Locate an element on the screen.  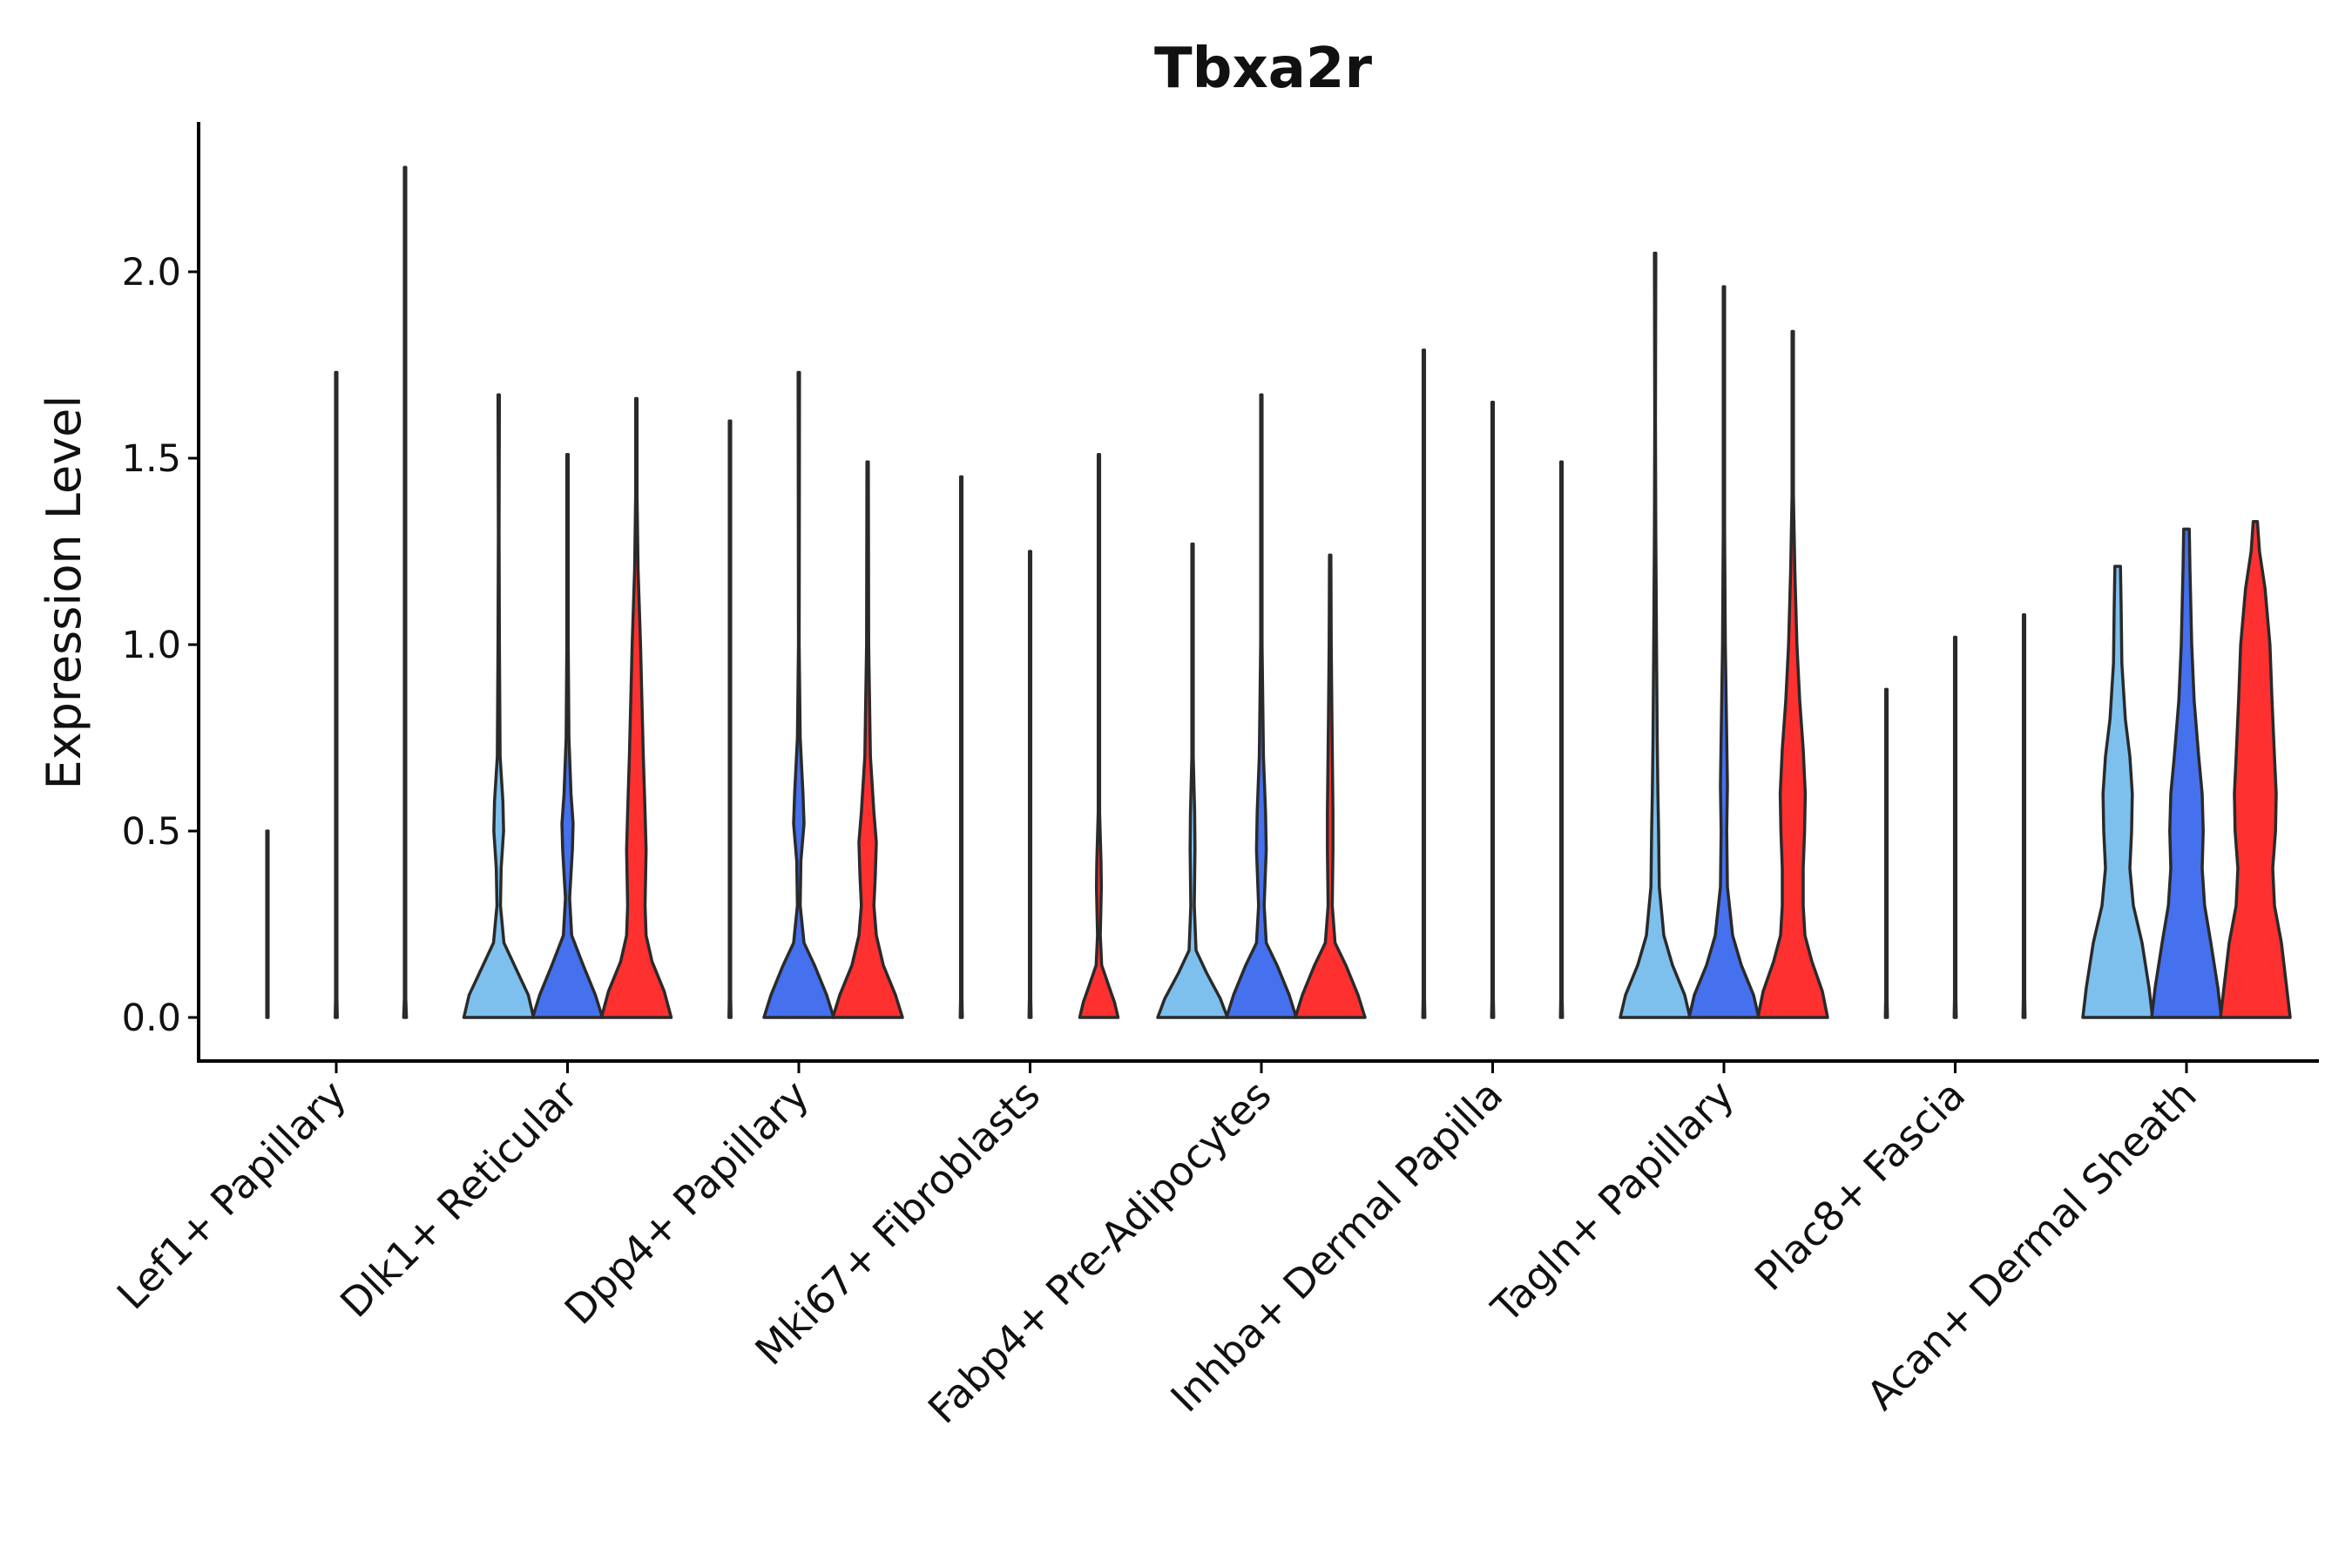
y-tick-label: 2.0 is located at coordinates (151, 272).